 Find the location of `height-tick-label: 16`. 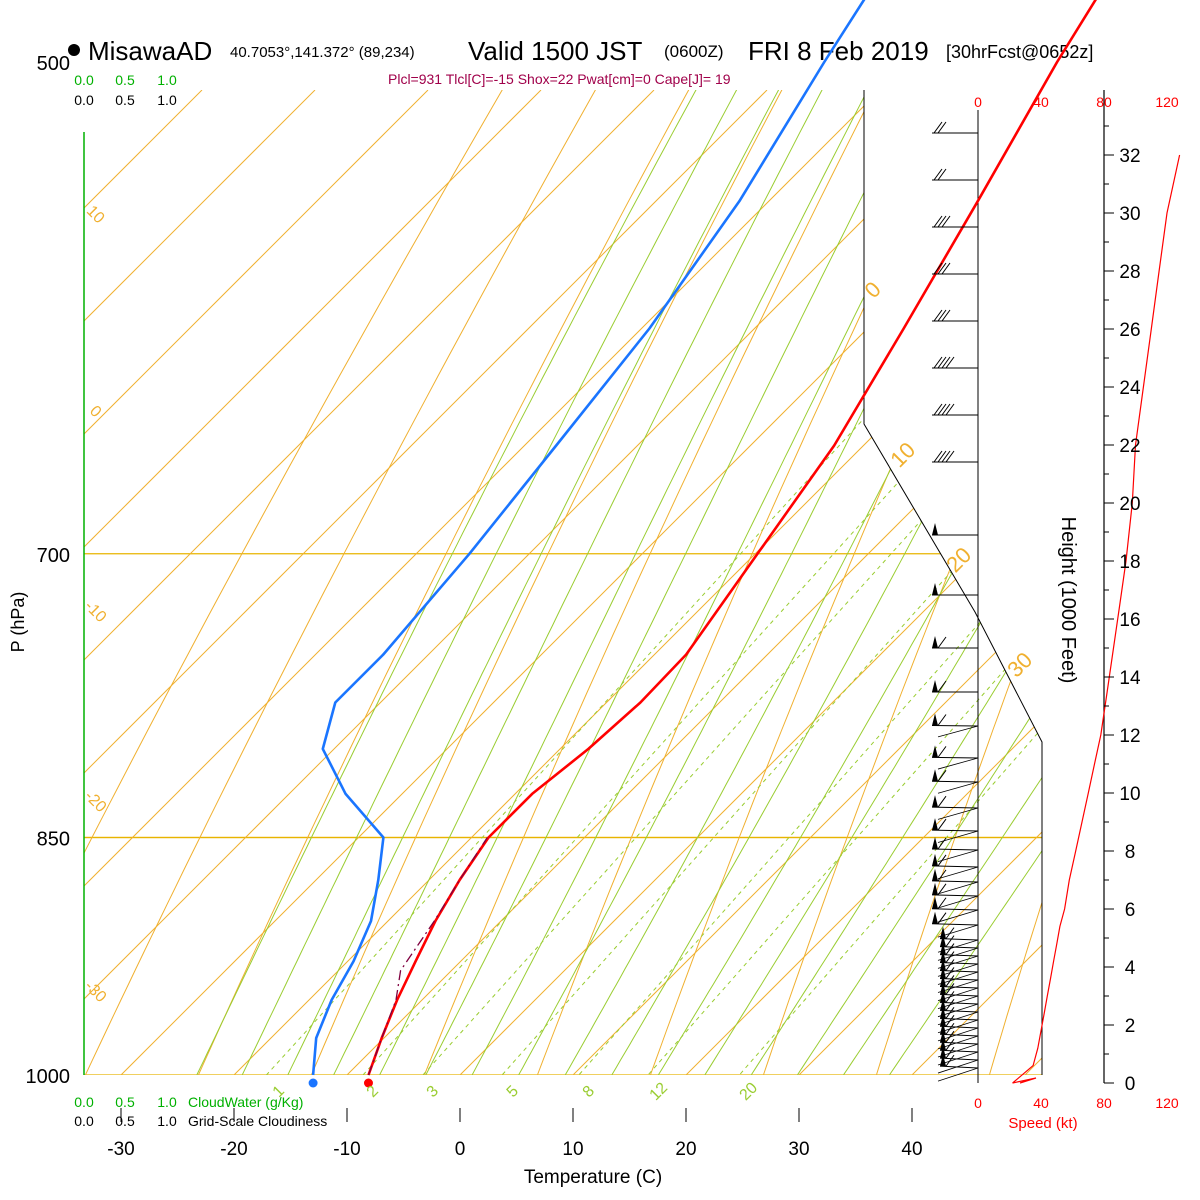

height-tick-label: 16 is located at coordinates (1129, 620).